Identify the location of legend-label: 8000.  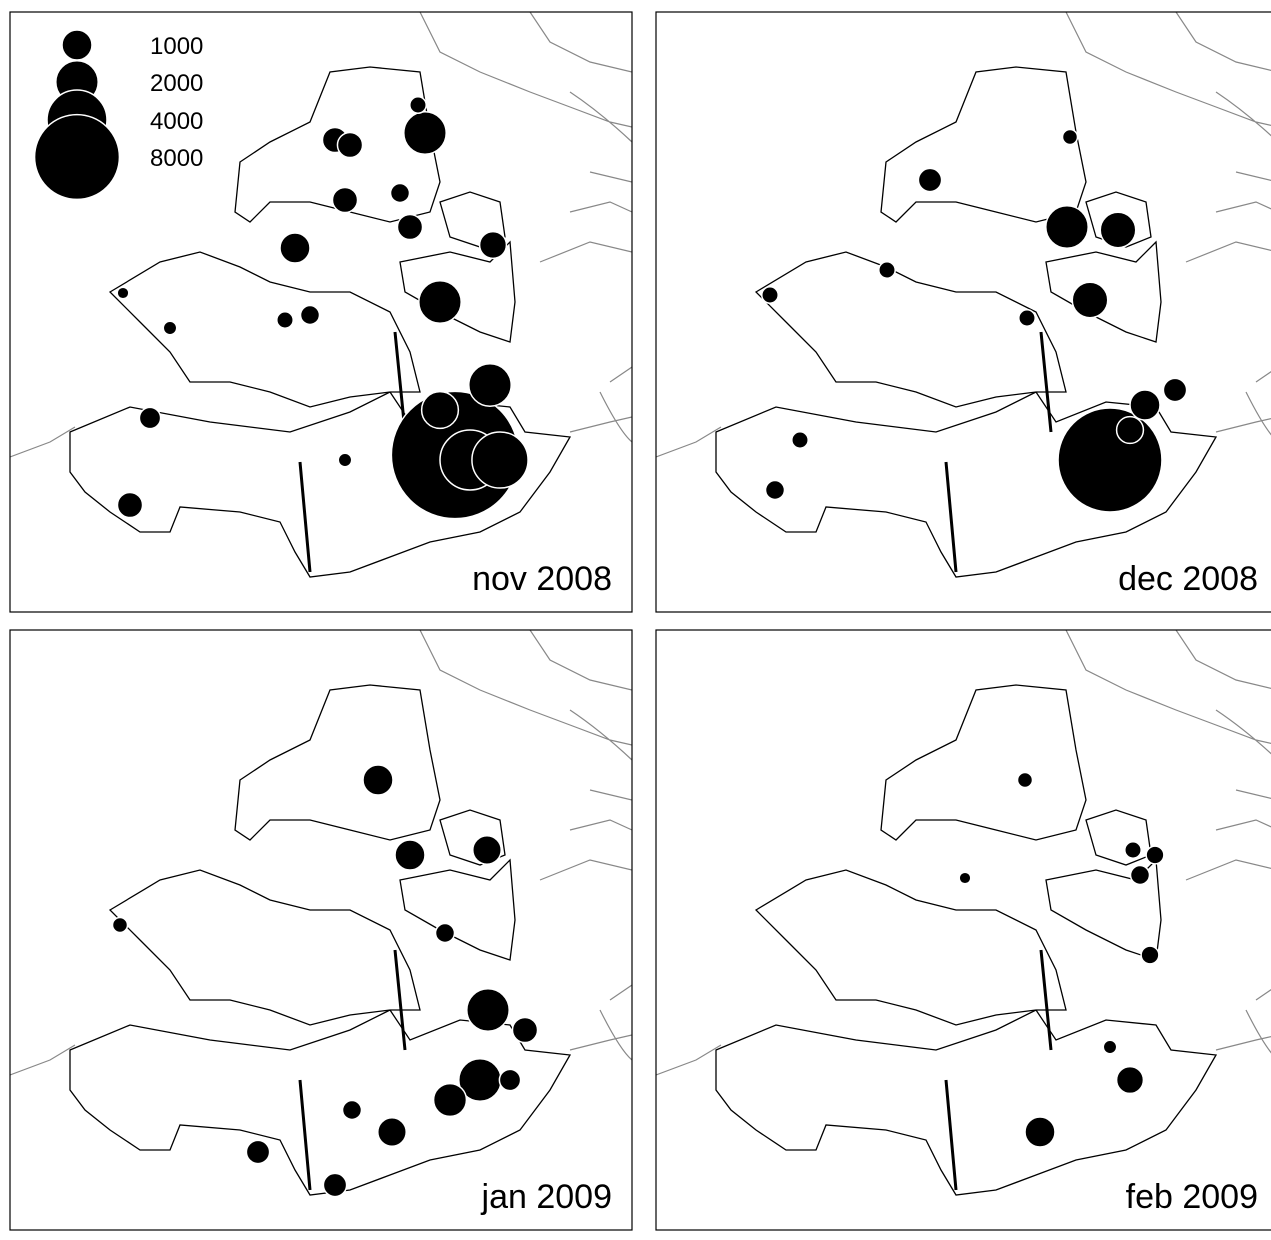
(176, 158).